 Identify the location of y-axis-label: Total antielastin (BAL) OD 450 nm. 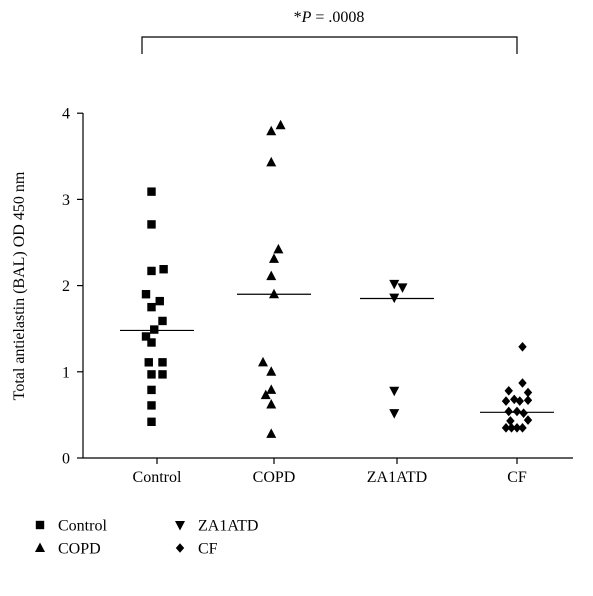
(19, 285).